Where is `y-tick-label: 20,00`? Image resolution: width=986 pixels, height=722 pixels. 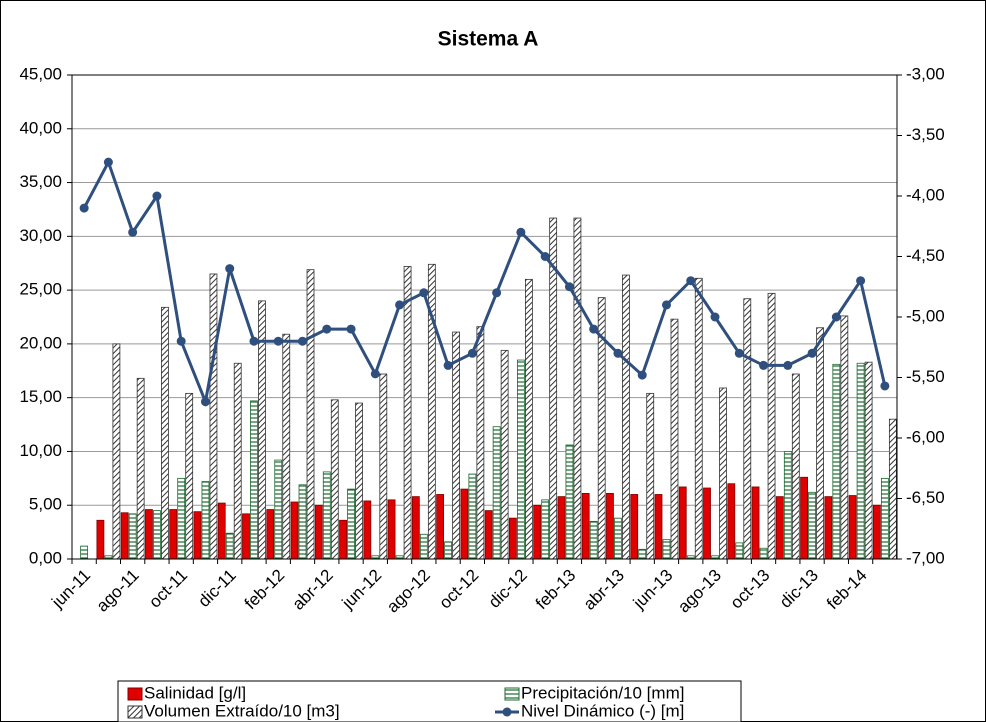
y-tick-label: 20,00 is located at coordinates (40, 342).